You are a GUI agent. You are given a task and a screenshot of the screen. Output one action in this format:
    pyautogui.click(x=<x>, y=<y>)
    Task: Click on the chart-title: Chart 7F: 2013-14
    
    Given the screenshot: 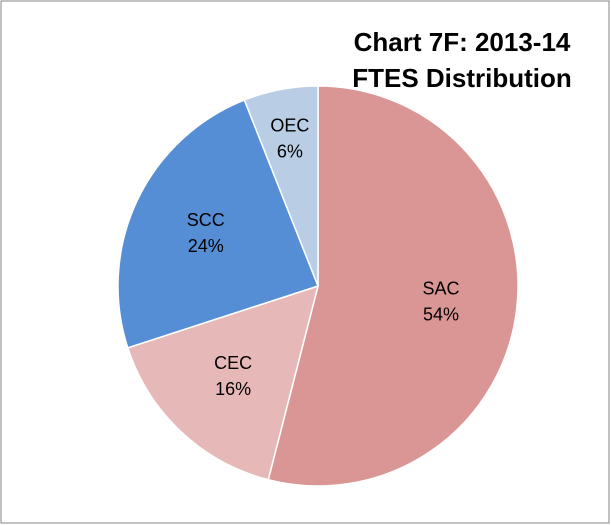 What is the action you would take?
    pyautogui.click(x=462, y=42)
    